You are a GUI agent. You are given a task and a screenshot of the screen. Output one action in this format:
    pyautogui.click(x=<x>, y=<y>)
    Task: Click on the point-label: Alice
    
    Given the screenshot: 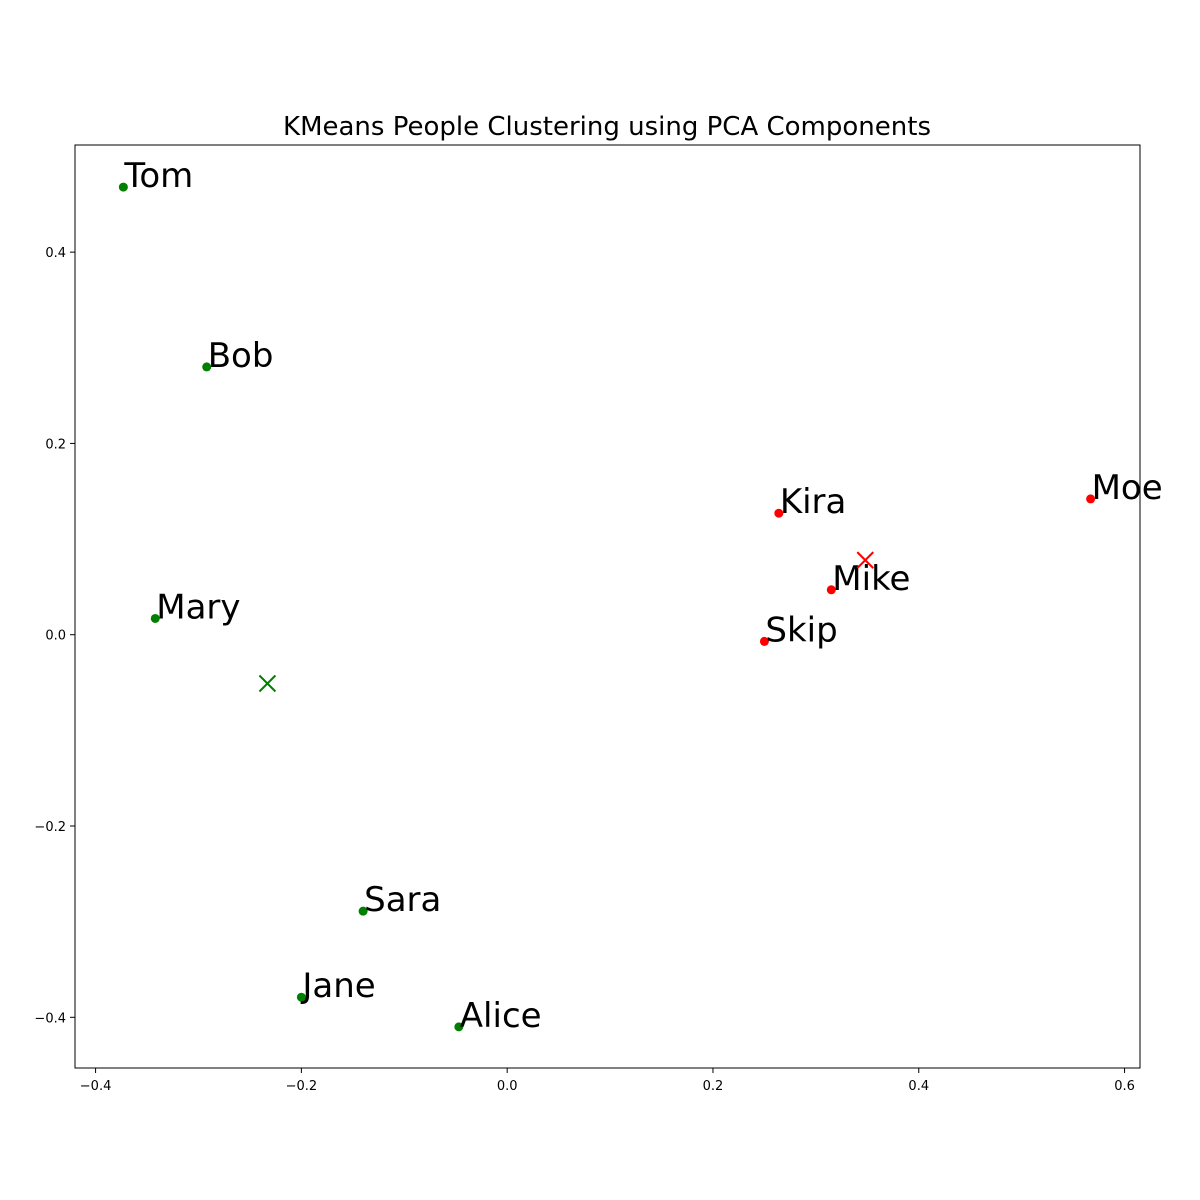 What is the action you would take?
    pyautogui.click(x=501, y=1016)
    